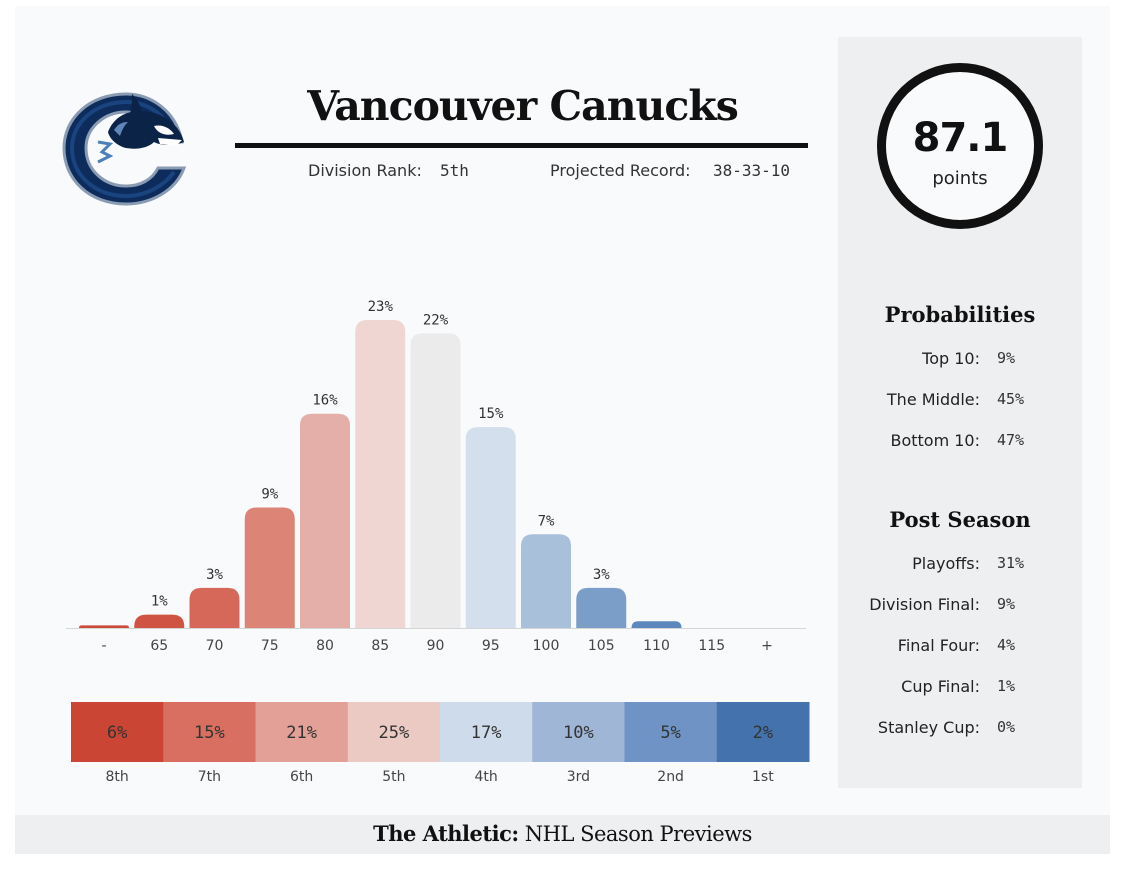  I want to click on finish-place-label: 1st, so click(763, 777).